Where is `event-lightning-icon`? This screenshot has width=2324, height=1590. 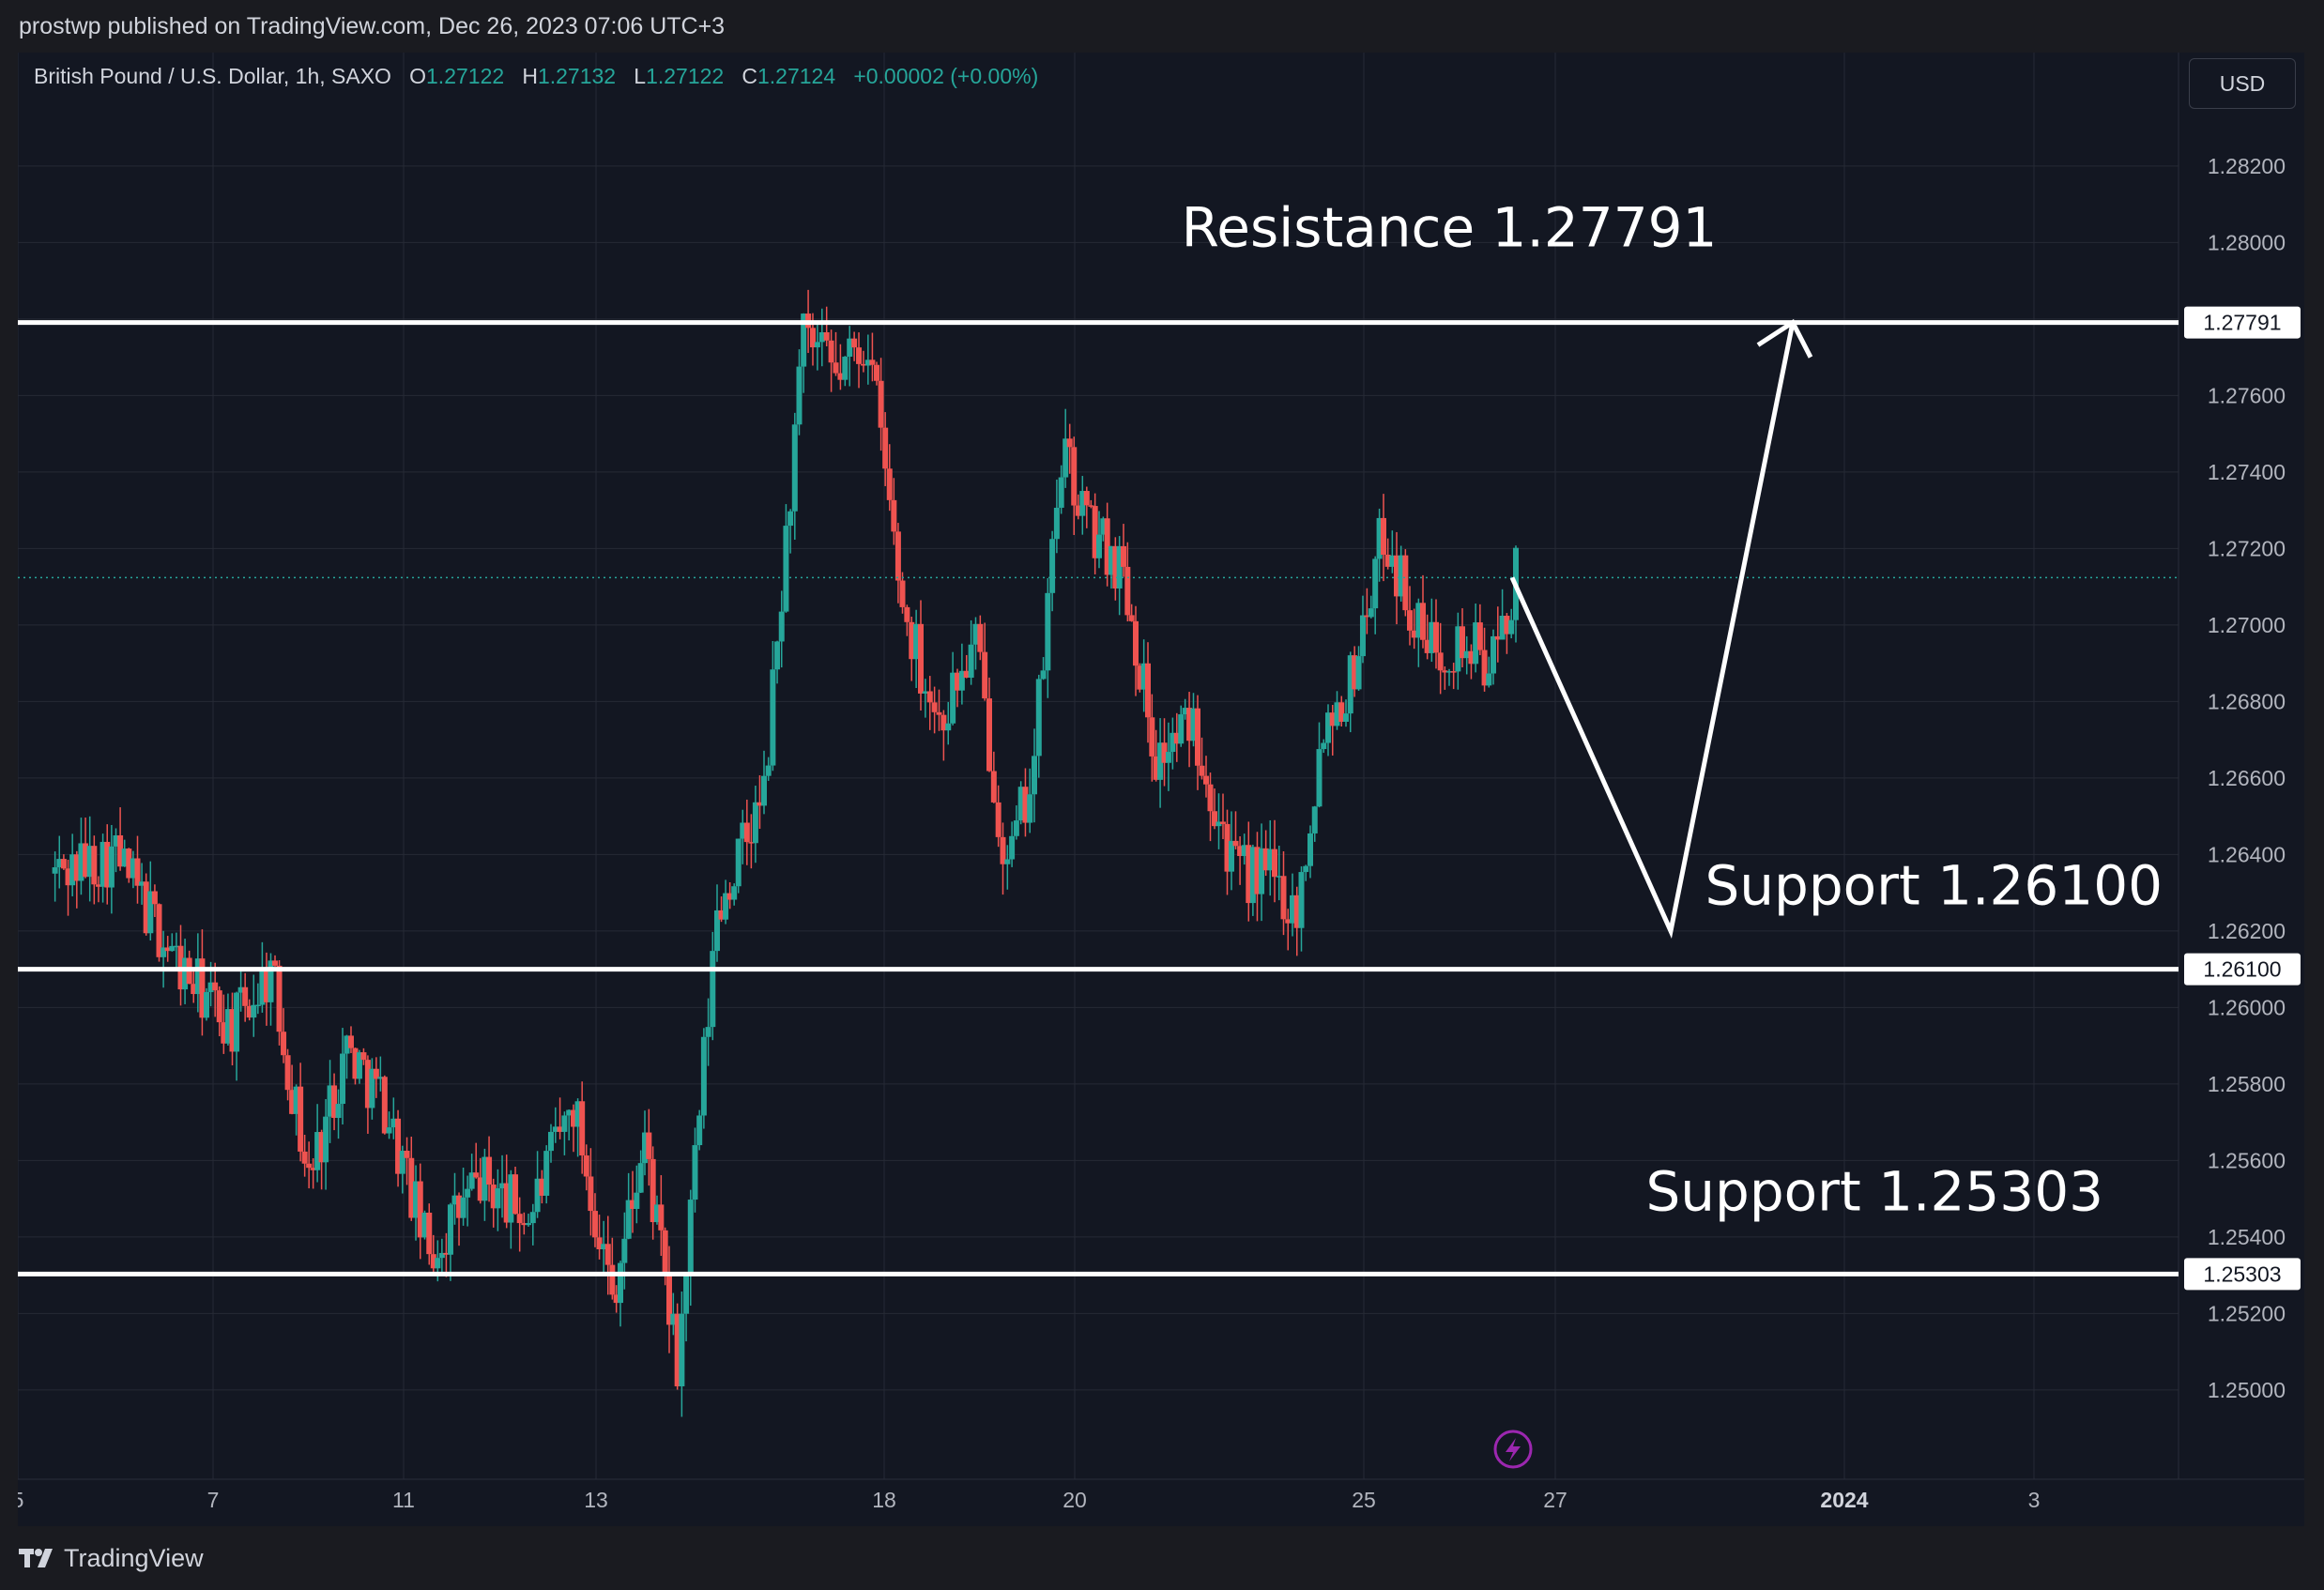 event-lightning-icon is located at coordinates (1513, 1449).